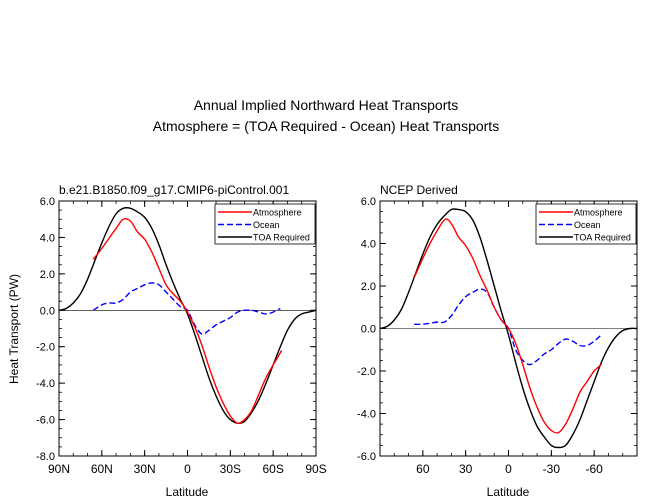 The image size is (653, 502). Describe the element at coordinates (45, 457) in the screenshot. I see `y-tick-label: -8.0` at that location.